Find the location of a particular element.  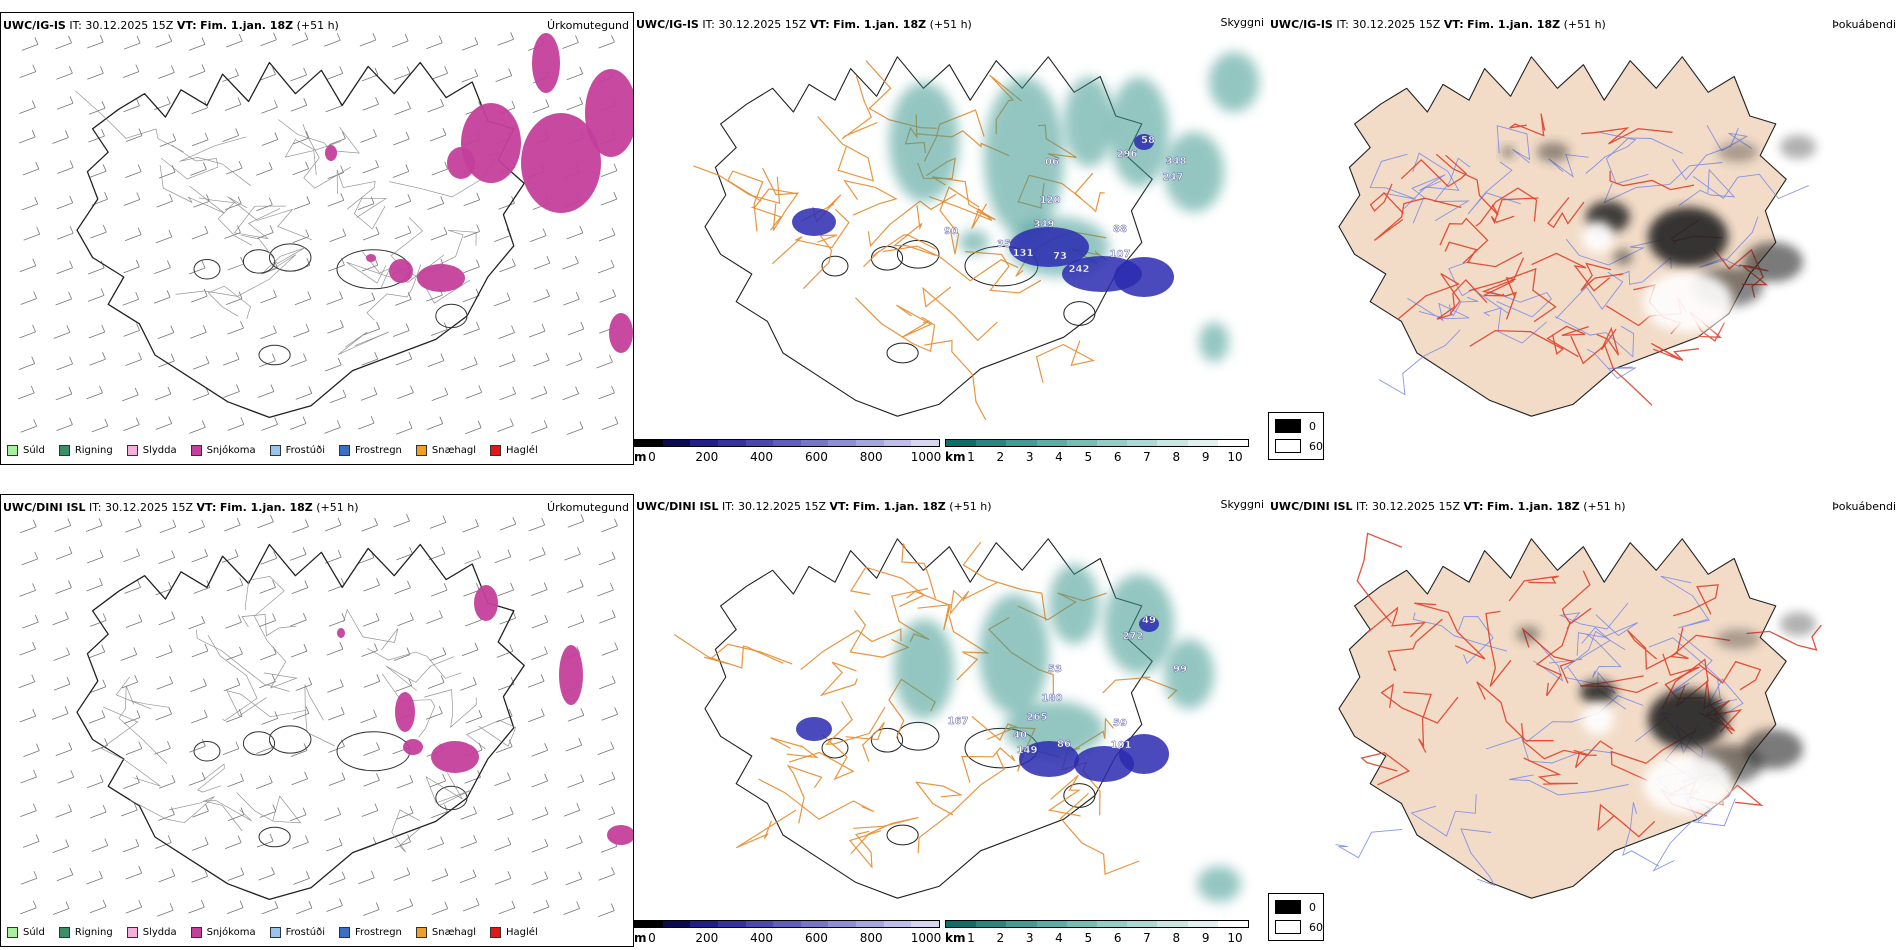

cloud-base-label: 99 is located at coordinates (1180, 669).